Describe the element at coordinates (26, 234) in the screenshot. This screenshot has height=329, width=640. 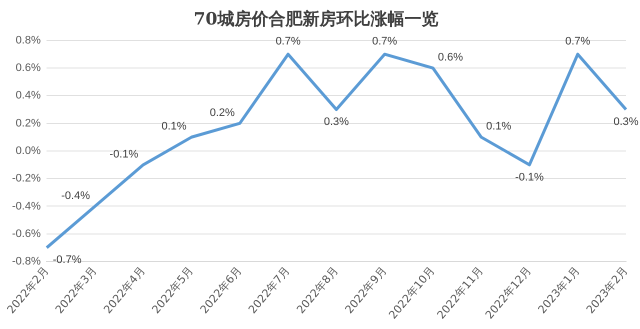
I see `y-tick-label: -0.6%` at that location.